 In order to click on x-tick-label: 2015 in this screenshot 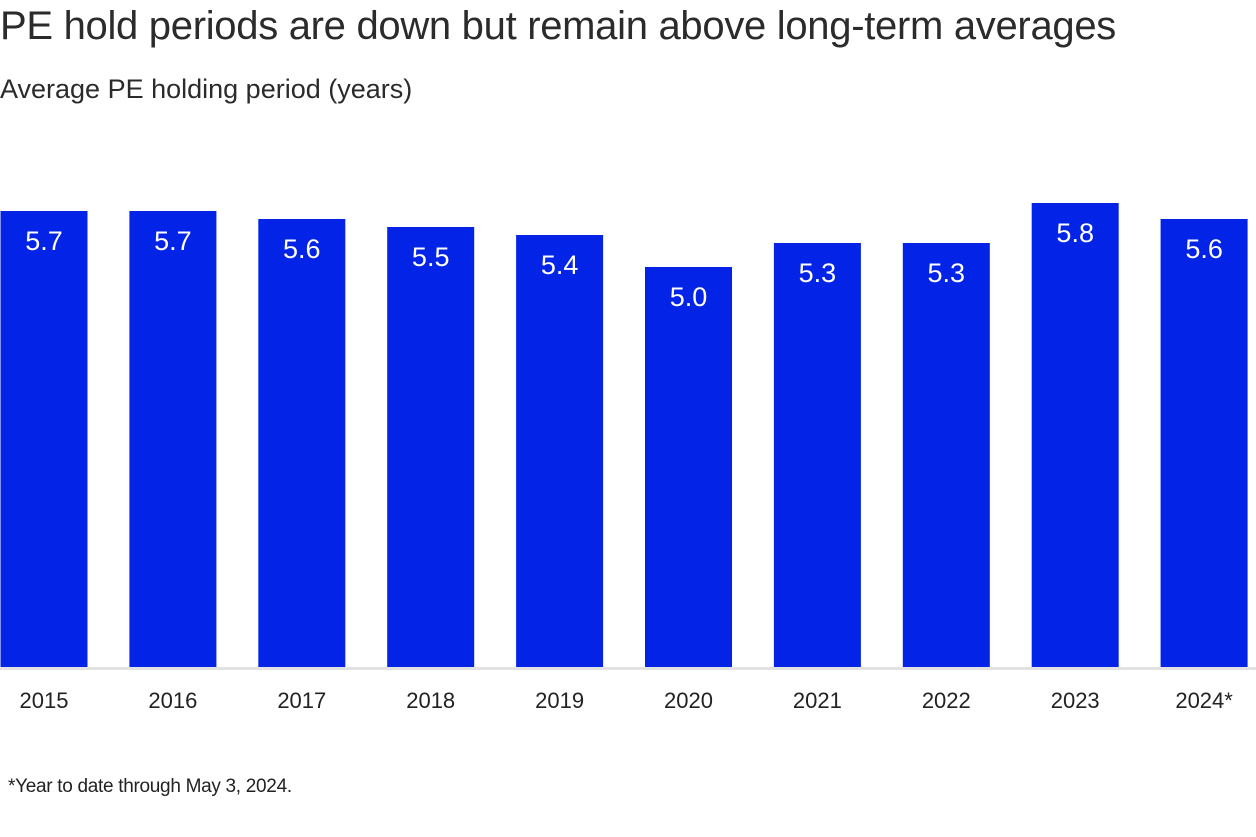, I will do `click(44, 700)`.